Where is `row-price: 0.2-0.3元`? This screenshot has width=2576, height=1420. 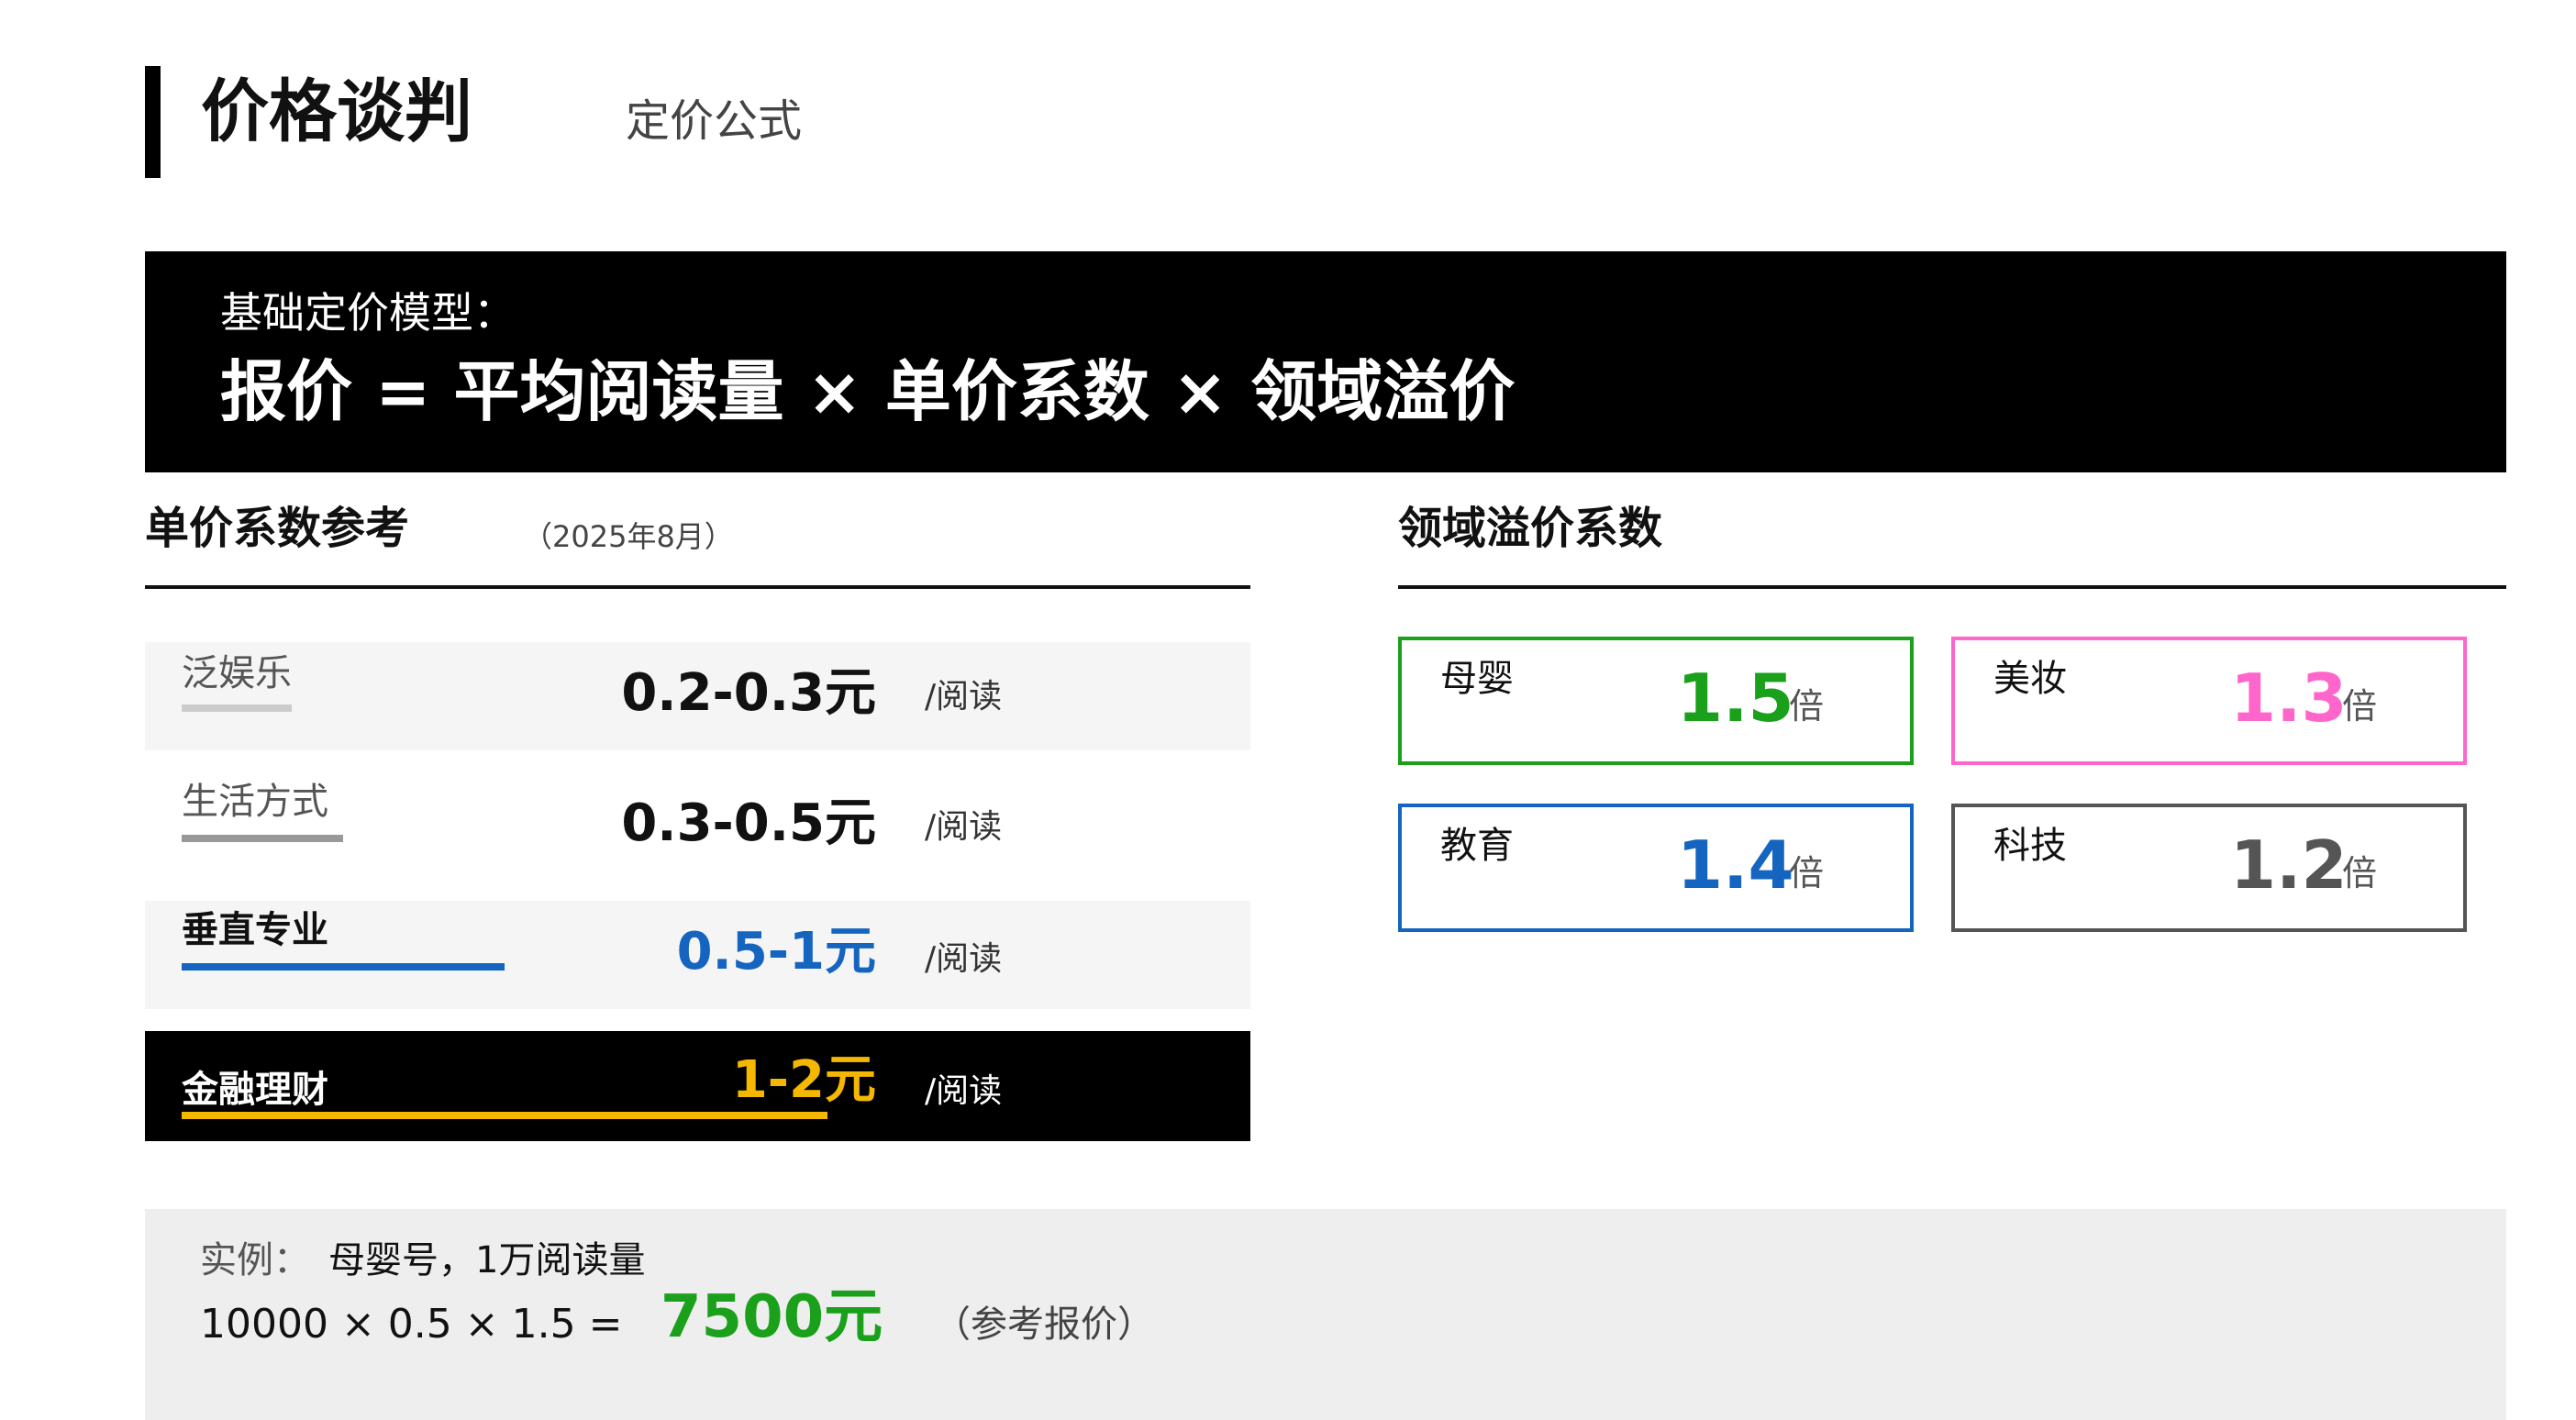 row-price: 0.2-0.3元 is located at coordinates (748, 693).